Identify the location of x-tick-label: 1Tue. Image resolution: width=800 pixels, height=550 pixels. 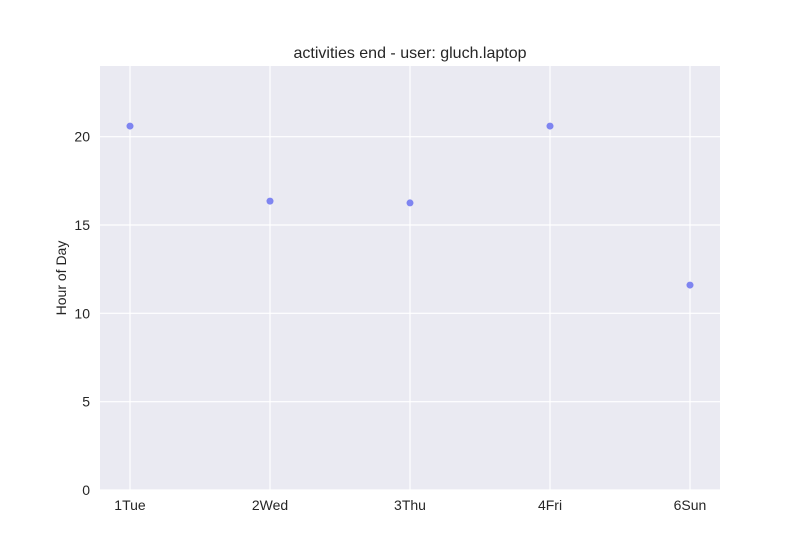
(130, 505).